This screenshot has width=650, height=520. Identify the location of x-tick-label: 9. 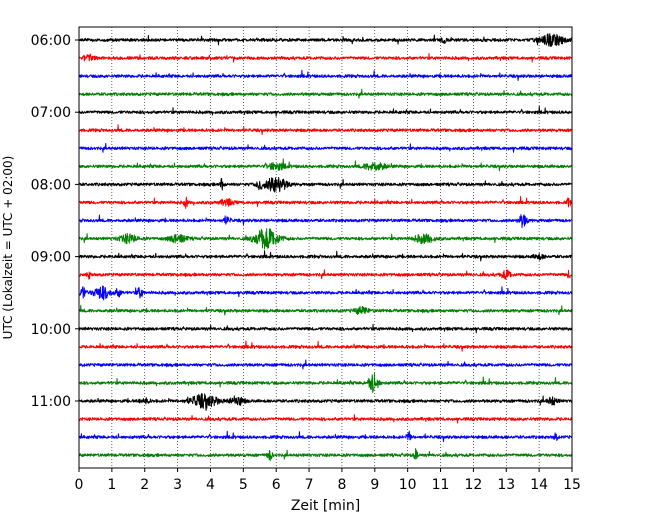
(374, 485).